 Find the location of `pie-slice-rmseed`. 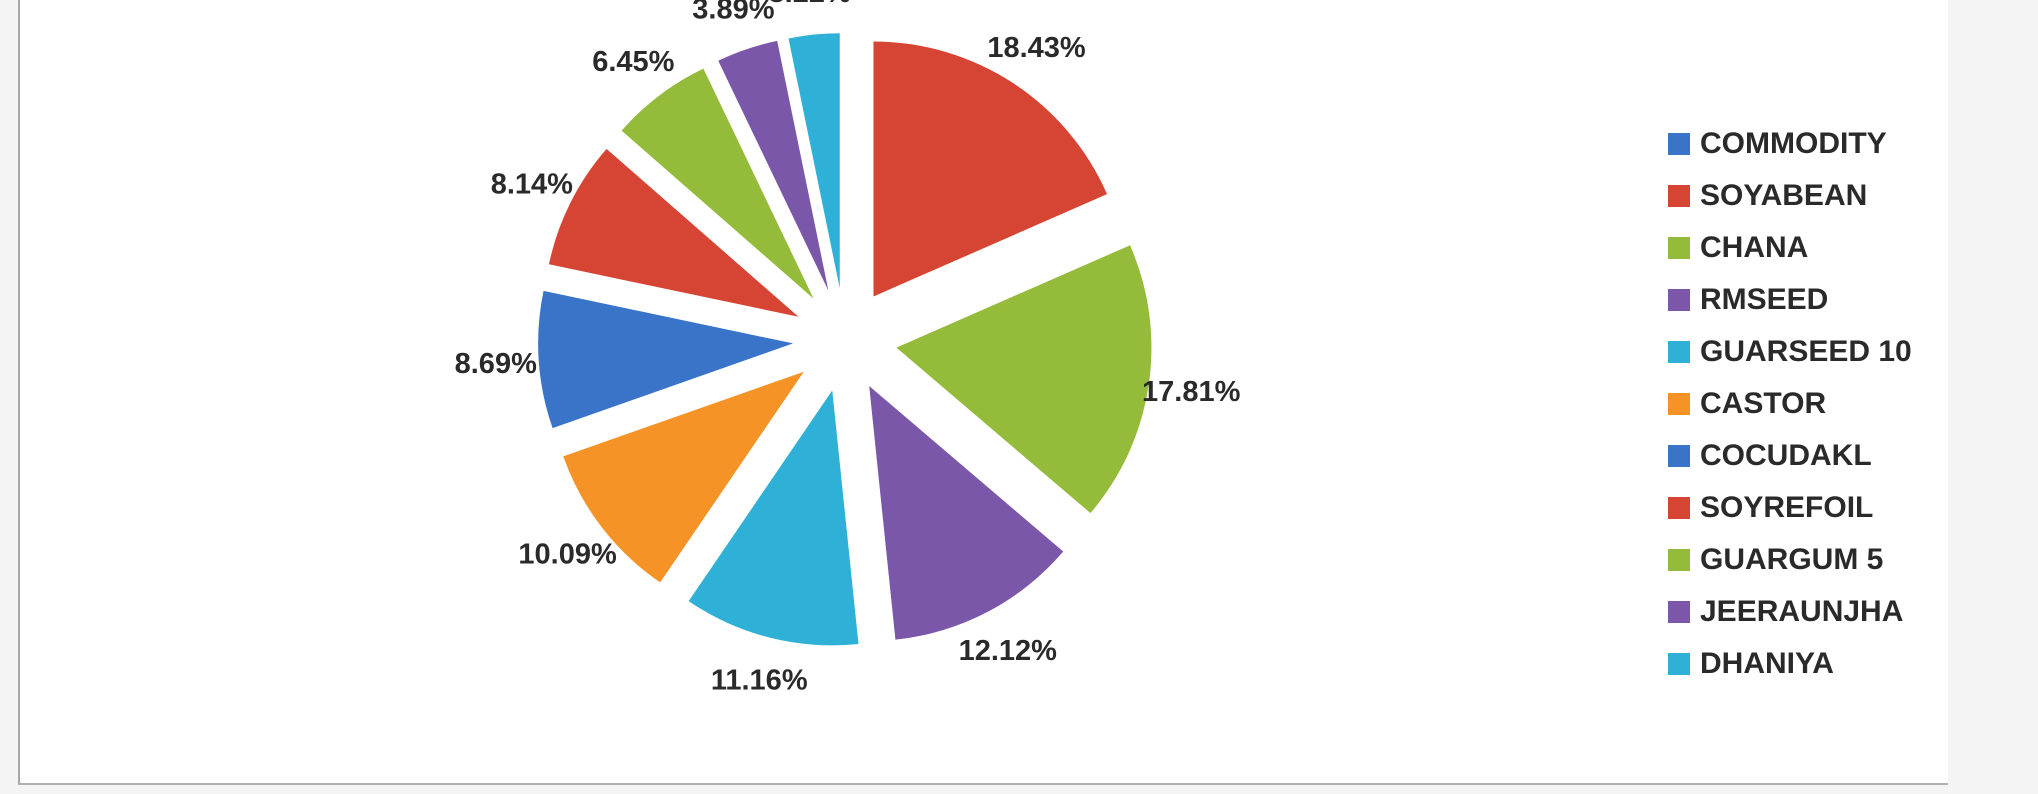

pie-slice-rmseed is located at coordinates (966, 513).